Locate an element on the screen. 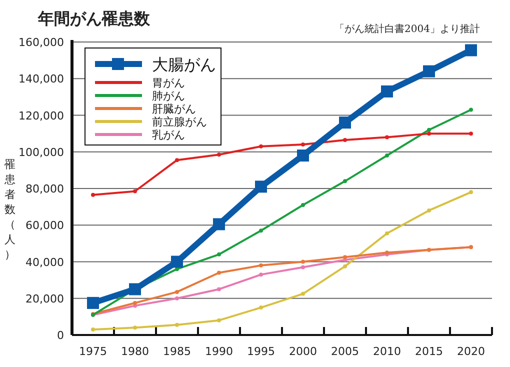  text: 「がん統計白書2004」より推計 is located at coordinates (407, 29).